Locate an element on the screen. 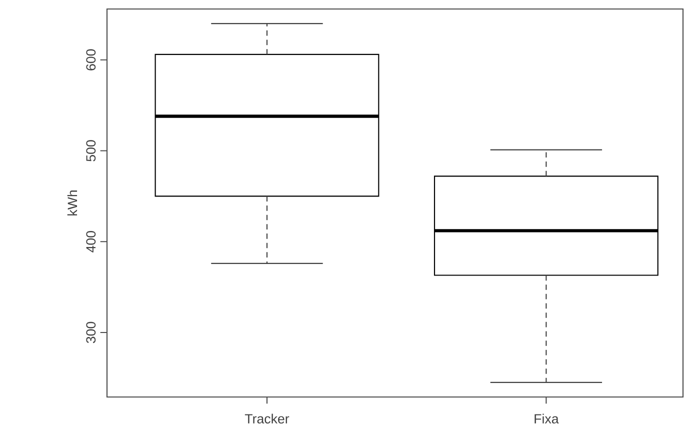 The height and width of the screenshot is (447, 696). x-tick-label: Tracker is located at coordinates (267, 419).